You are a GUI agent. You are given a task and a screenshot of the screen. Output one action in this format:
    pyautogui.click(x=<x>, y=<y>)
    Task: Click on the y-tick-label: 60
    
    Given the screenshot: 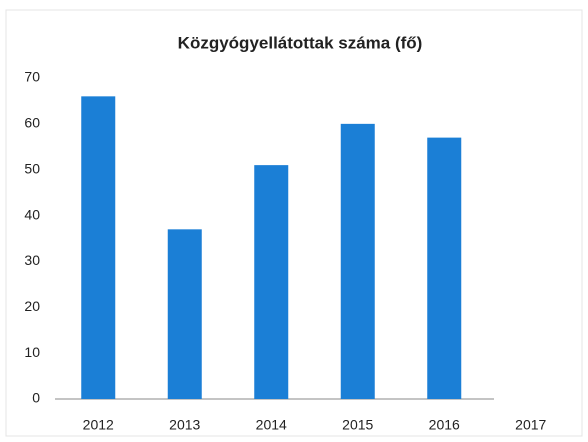 What is the action you would take?
    pyautogui.click(x=32, y=123)
    